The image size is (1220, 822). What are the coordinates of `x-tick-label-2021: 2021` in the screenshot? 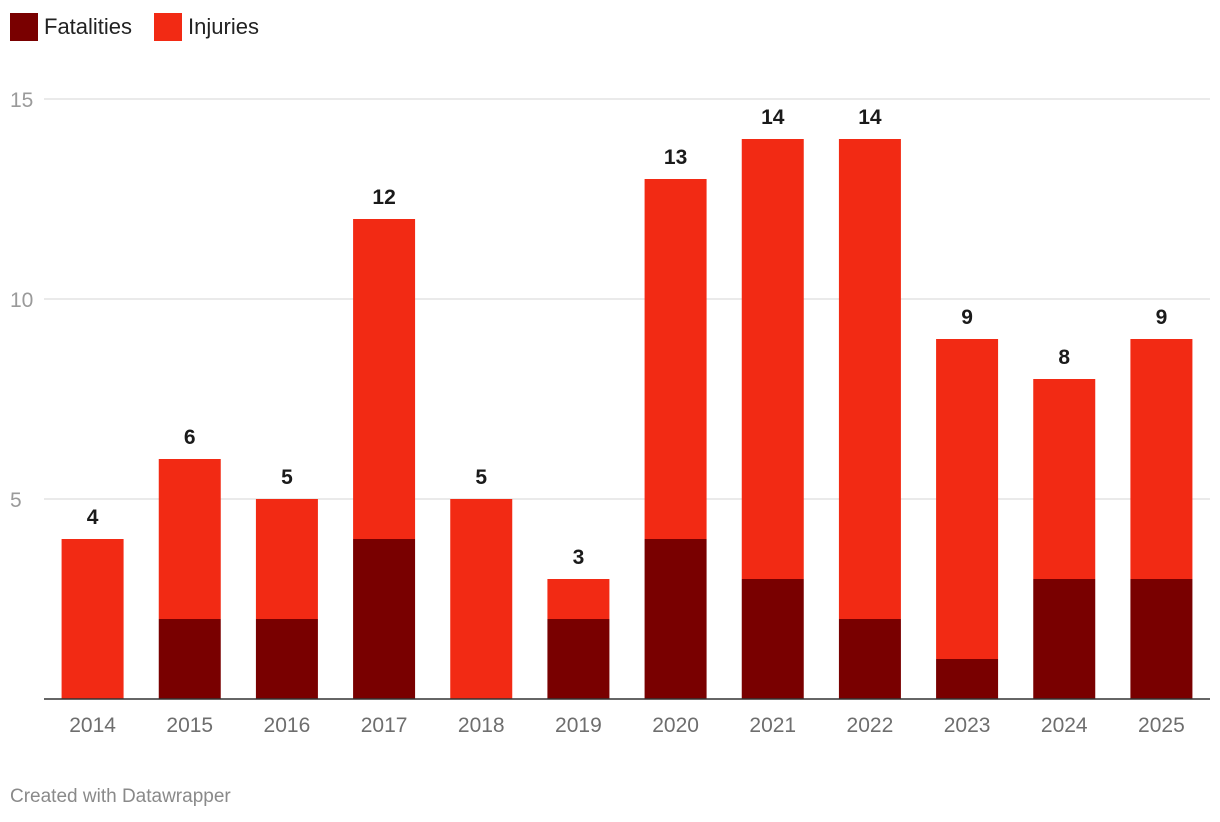 It's located at (772, 725).